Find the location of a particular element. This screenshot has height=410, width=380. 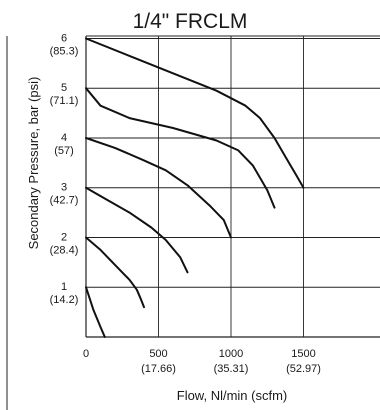

chart-title: 1/4" FRCLM is located at coordinates (190, 21).